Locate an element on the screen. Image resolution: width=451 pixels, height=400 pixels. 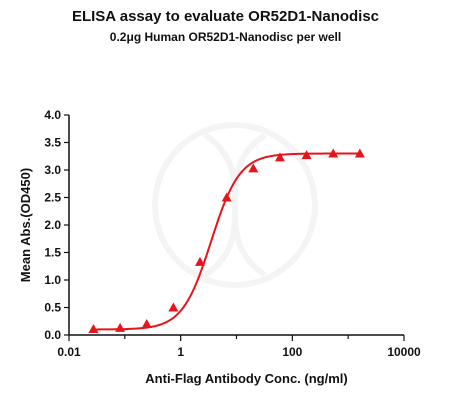
chart-title: ELISA assay to evaluate OR52D1-Nanodisc is located at coordinates (225, 16).